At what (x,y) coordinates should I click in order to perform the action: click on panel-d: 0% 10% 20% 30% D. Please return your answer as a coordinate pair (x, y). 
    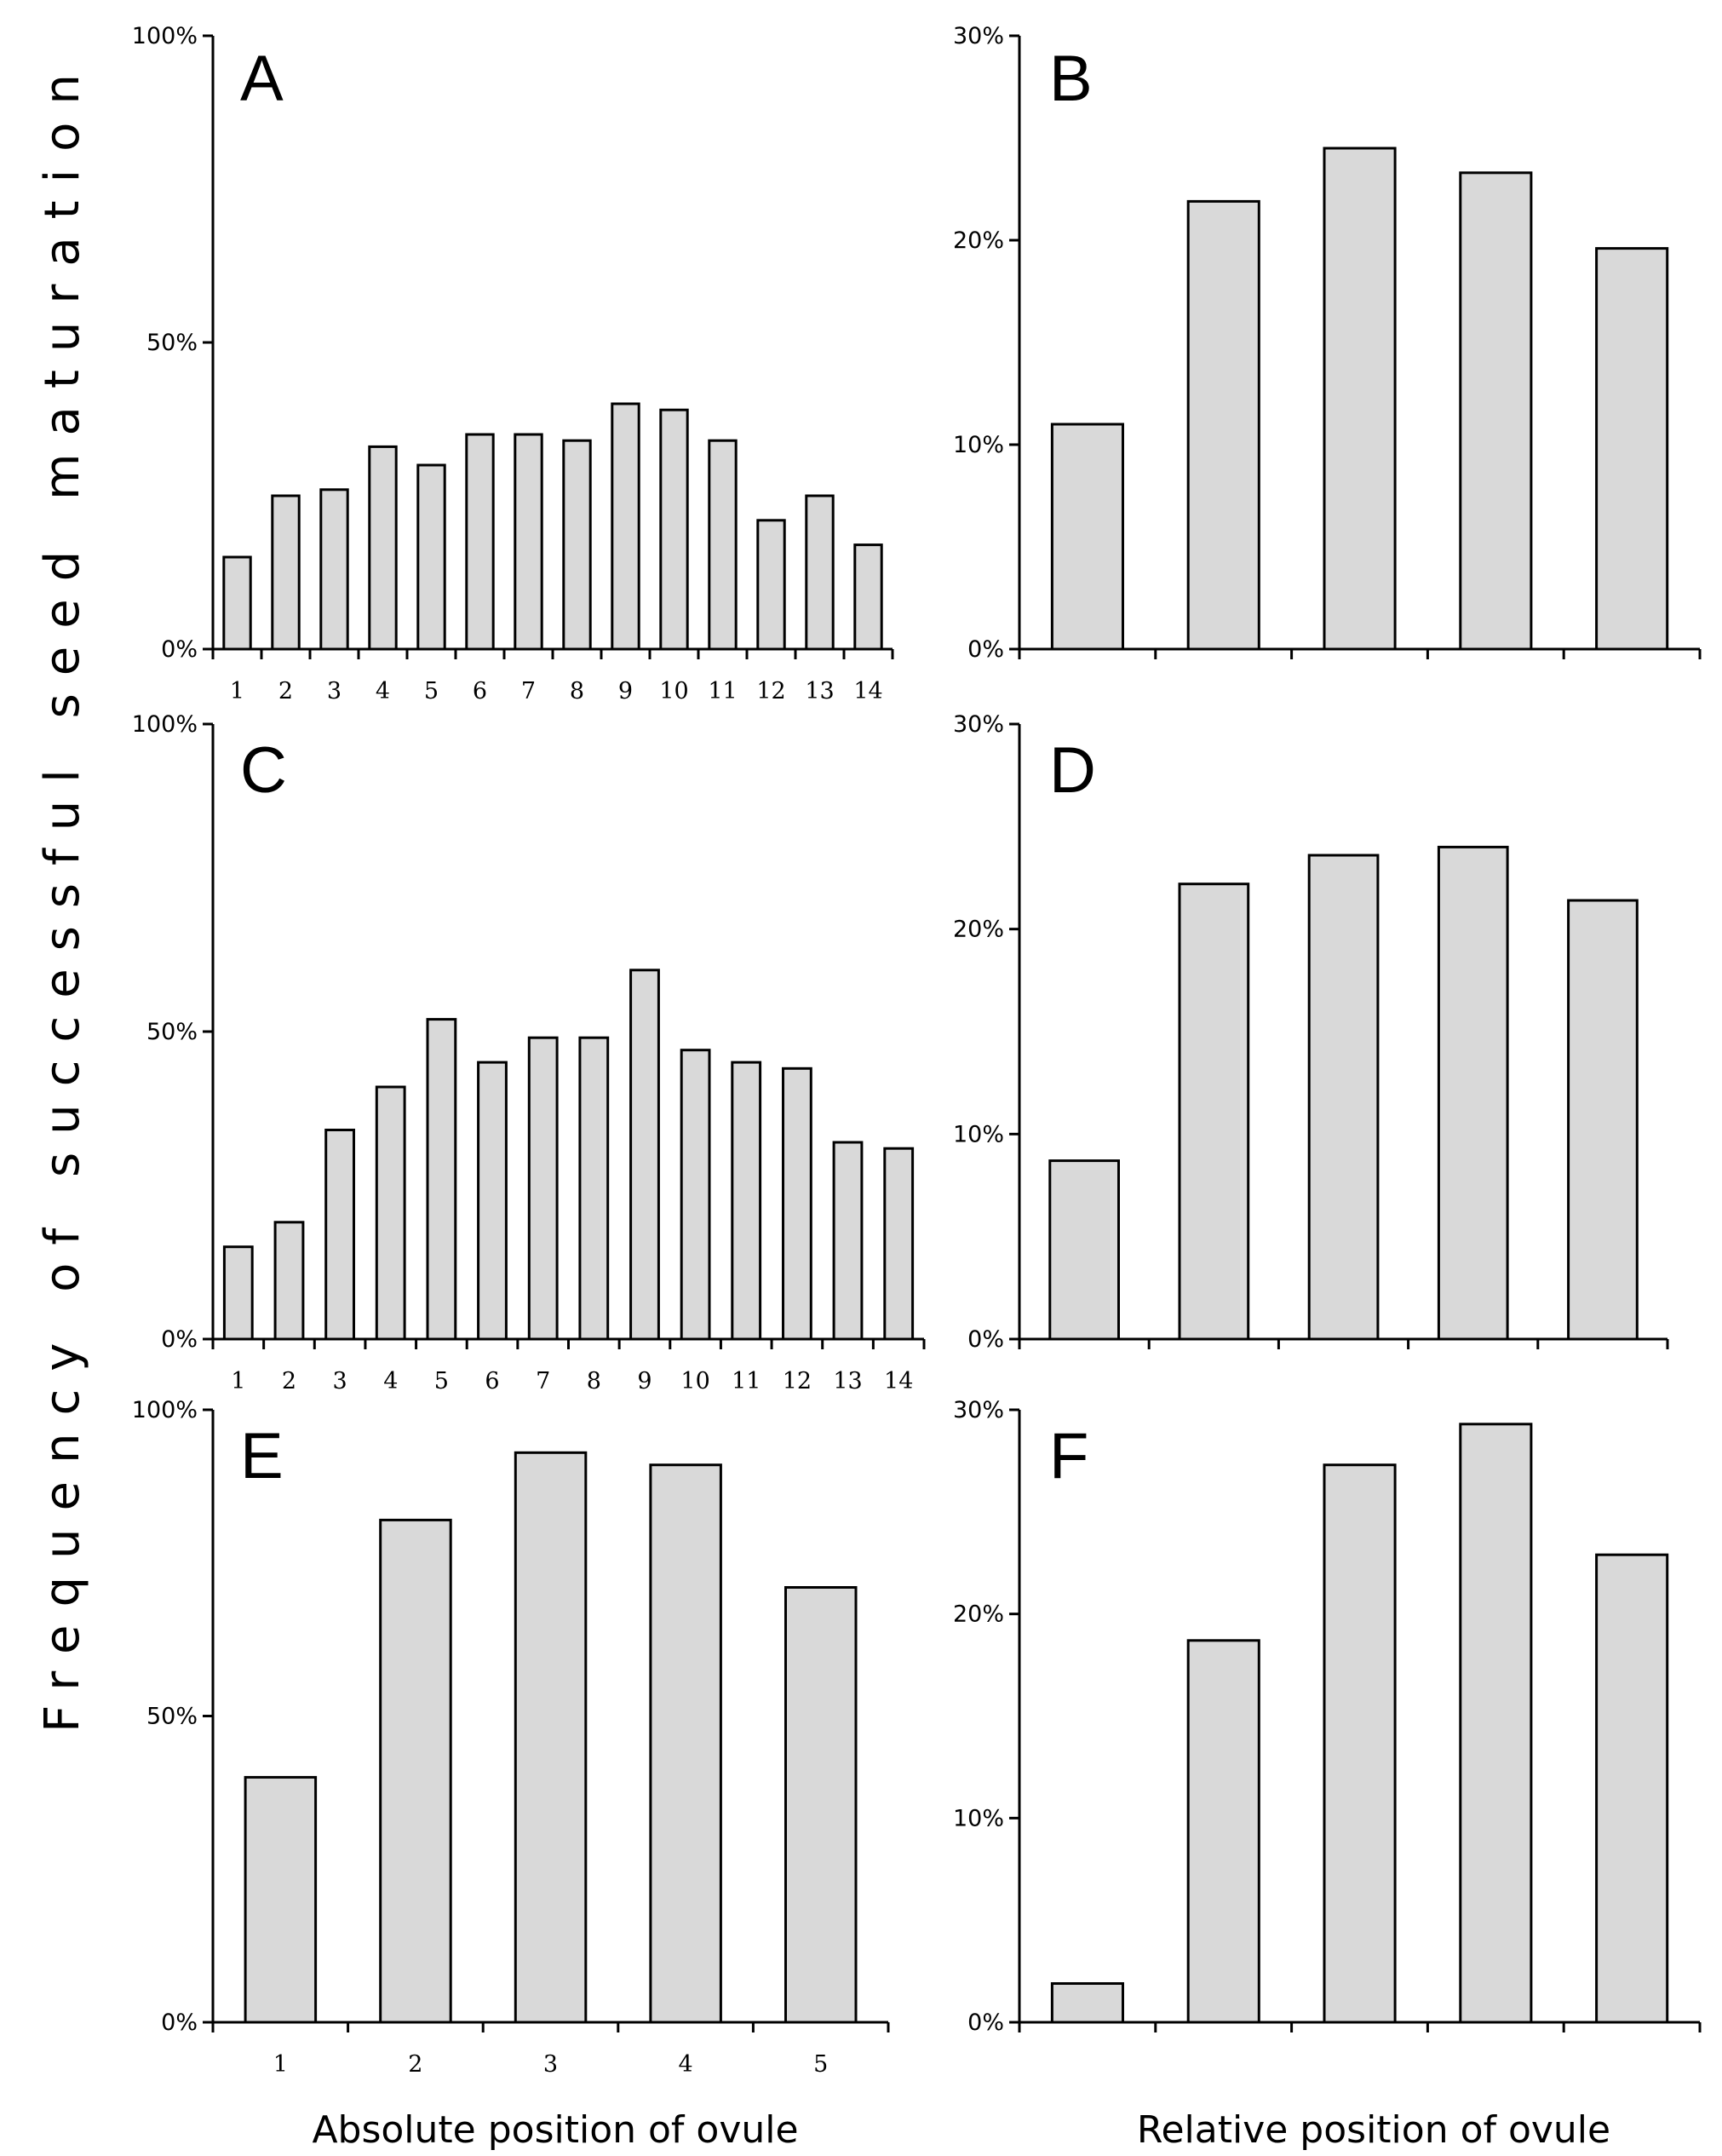
    Looking at the image, I should click on (1311, 1032).